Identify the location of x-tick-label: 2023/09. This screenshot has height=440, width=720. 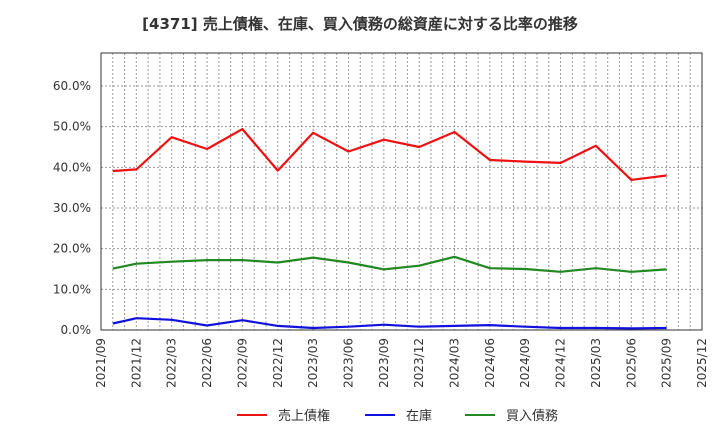
(384, 363).